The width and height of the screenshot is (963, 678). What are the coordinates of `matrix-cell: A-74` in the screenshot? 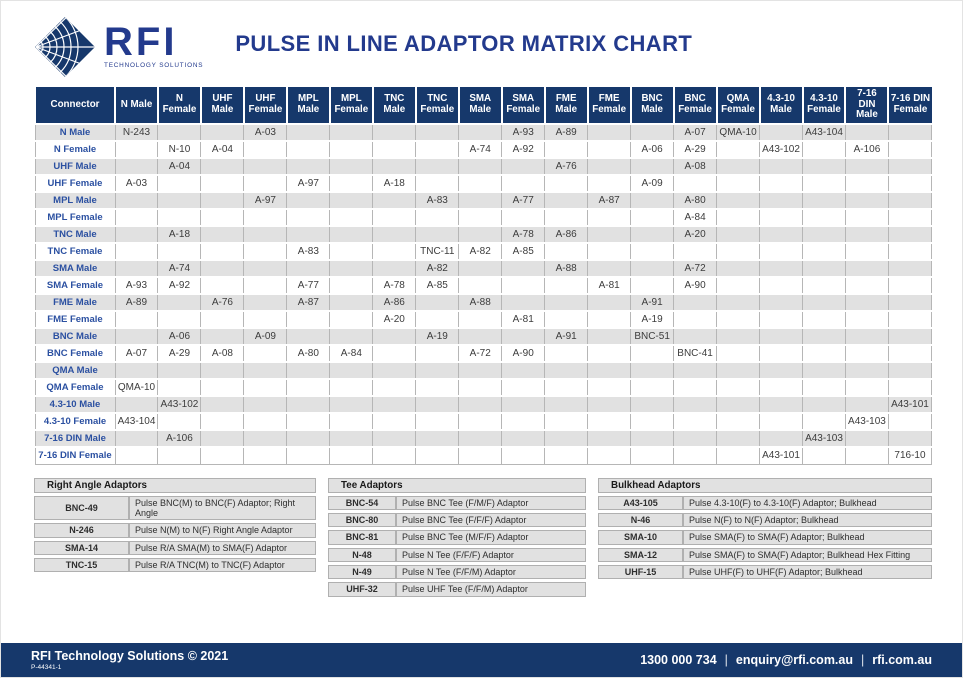 It's located at (179, 268).